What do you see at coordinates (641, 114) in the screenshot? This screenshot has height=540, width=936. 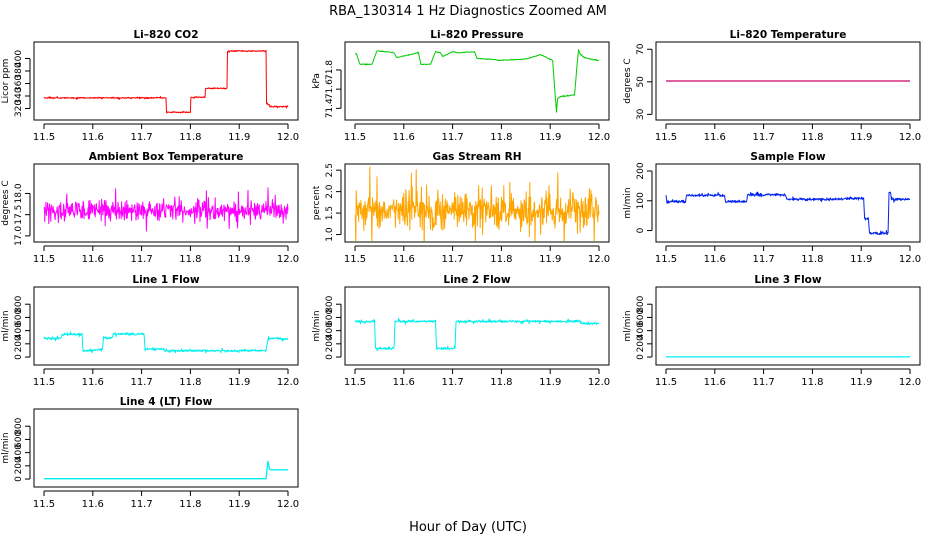 I see `y-tick-label: 30` at bounding box center [641, 114].